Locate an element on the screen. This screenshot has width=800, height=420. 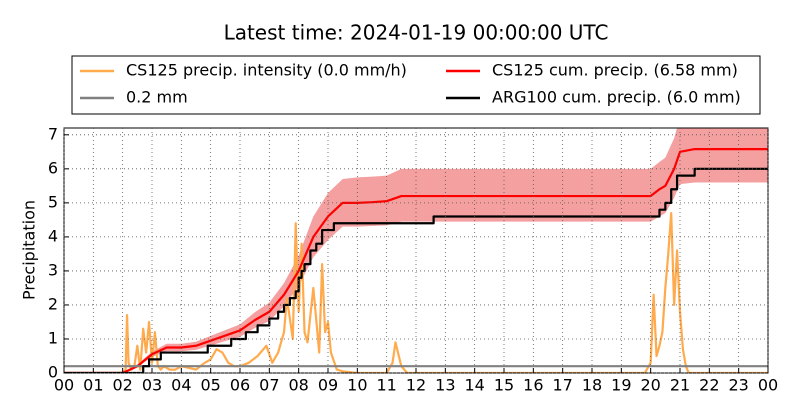
y-tick-label: 5 is located at coordinates (53, 201).